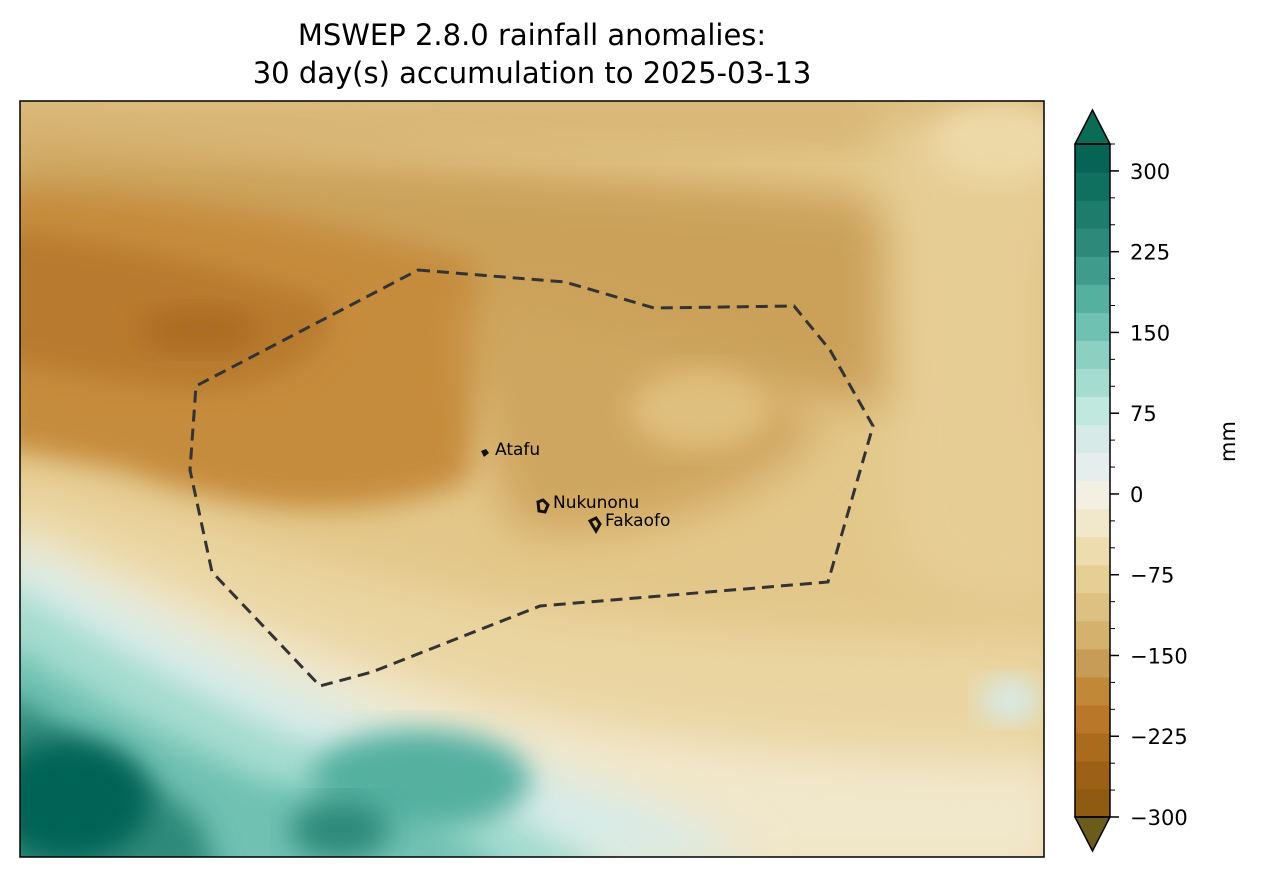  What do you see at coordinates (1159, 818) in the screenshot?
I see `colorbar-tick-label: −300` at bounding box center [1159, 818].